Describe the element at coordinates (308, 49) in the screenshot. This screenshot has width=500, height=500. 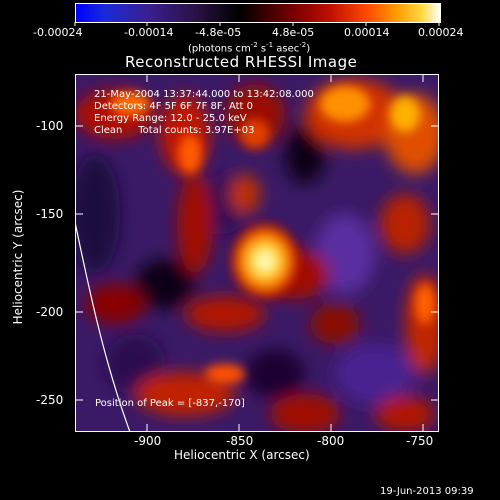
I see `units-text: )` at that location.